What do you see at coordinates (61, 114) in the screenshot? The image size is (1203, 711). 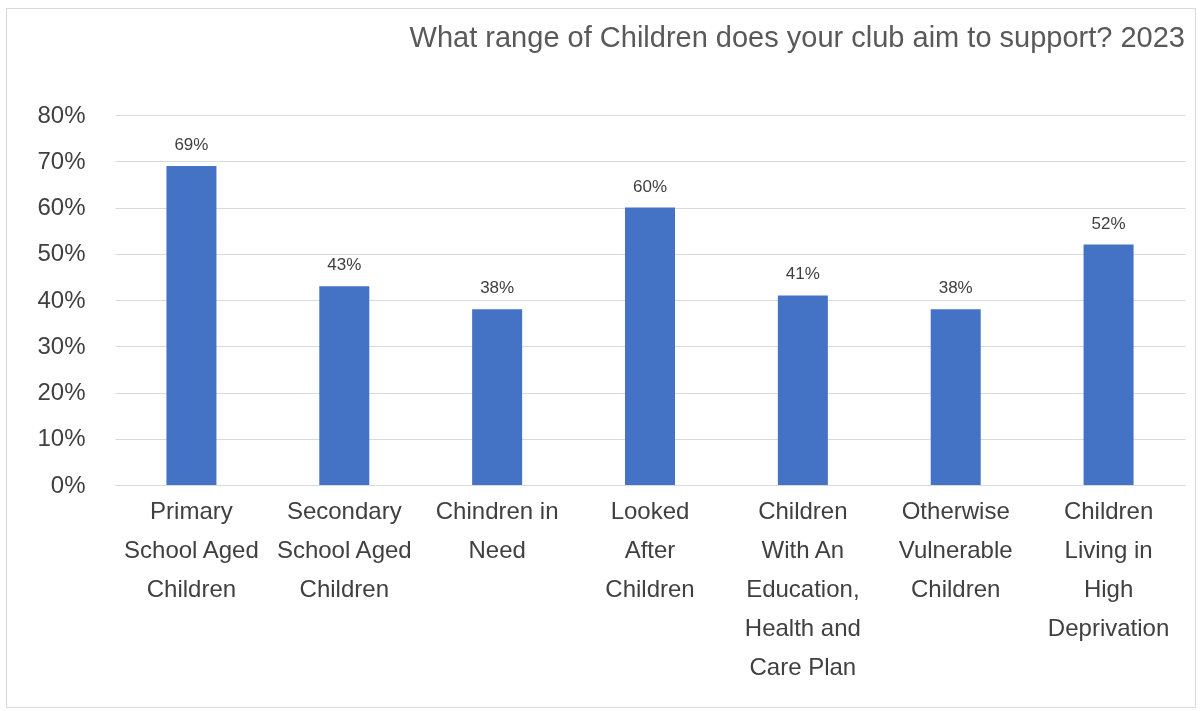 I see `y-tick-label: 80%` at bounding box center [61, 114].